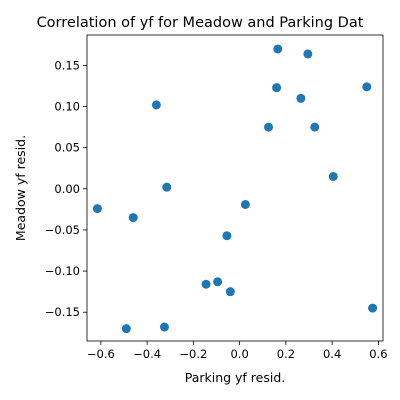 This screenshot has height=400, width=400. Describe the element at coordinates (147, 354) in the screenshot. I see `x-tick-label: −0.4` at that location.